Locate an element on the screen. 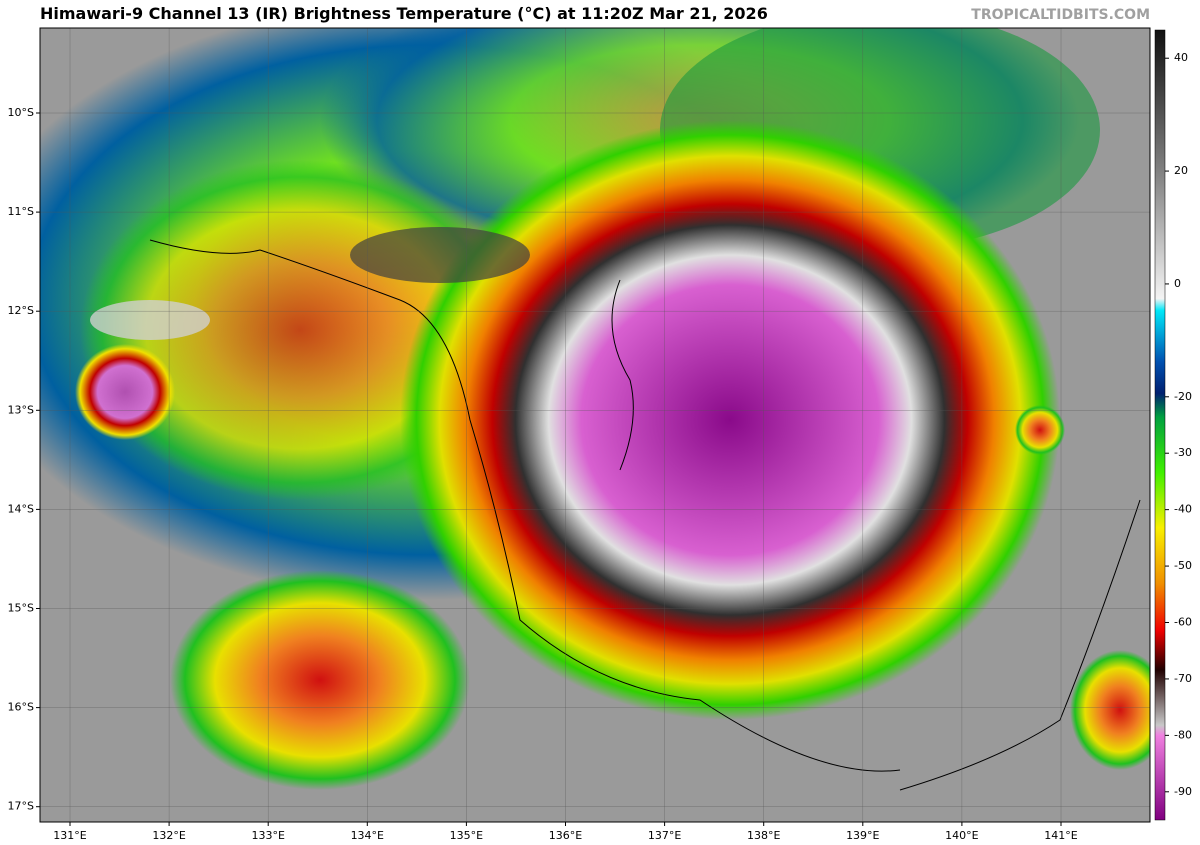 The width and height of the screenshot is (1200, 845). lon-label: 133°E is located at coordinates (267, 835).